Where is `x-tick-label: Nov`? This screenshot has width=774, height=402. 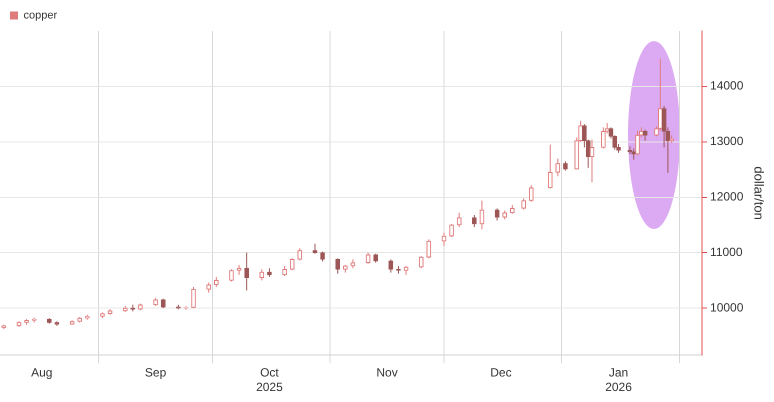 x-tick-label: Nov is located at coordinates (387, 373).